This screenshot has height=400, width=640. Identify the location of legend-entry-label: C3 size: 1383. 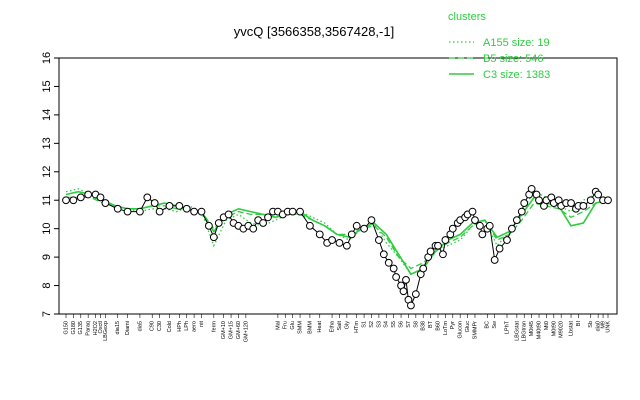
(516, 75).